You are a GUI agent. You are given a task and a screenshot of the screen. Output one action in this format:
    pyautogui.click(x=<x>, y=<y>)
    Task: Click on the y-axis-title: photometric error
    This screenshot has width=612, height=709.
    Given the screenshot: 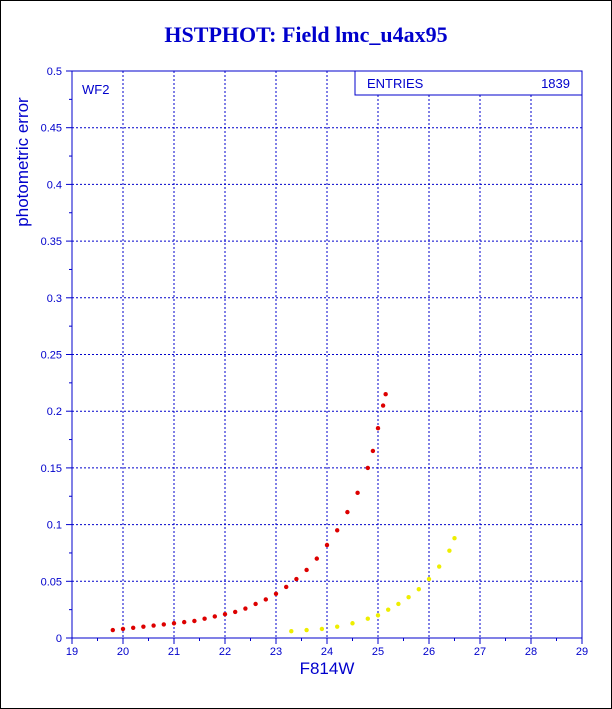 What is the action you would take?
    pyautogui.click(x=22, y=162)
    